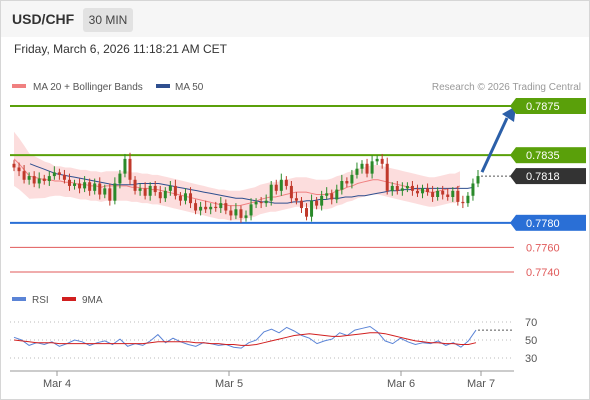  Describe the element at coordinates (494, 145) in the screenshot. I see `forecast-arrow-shaft` at that location.